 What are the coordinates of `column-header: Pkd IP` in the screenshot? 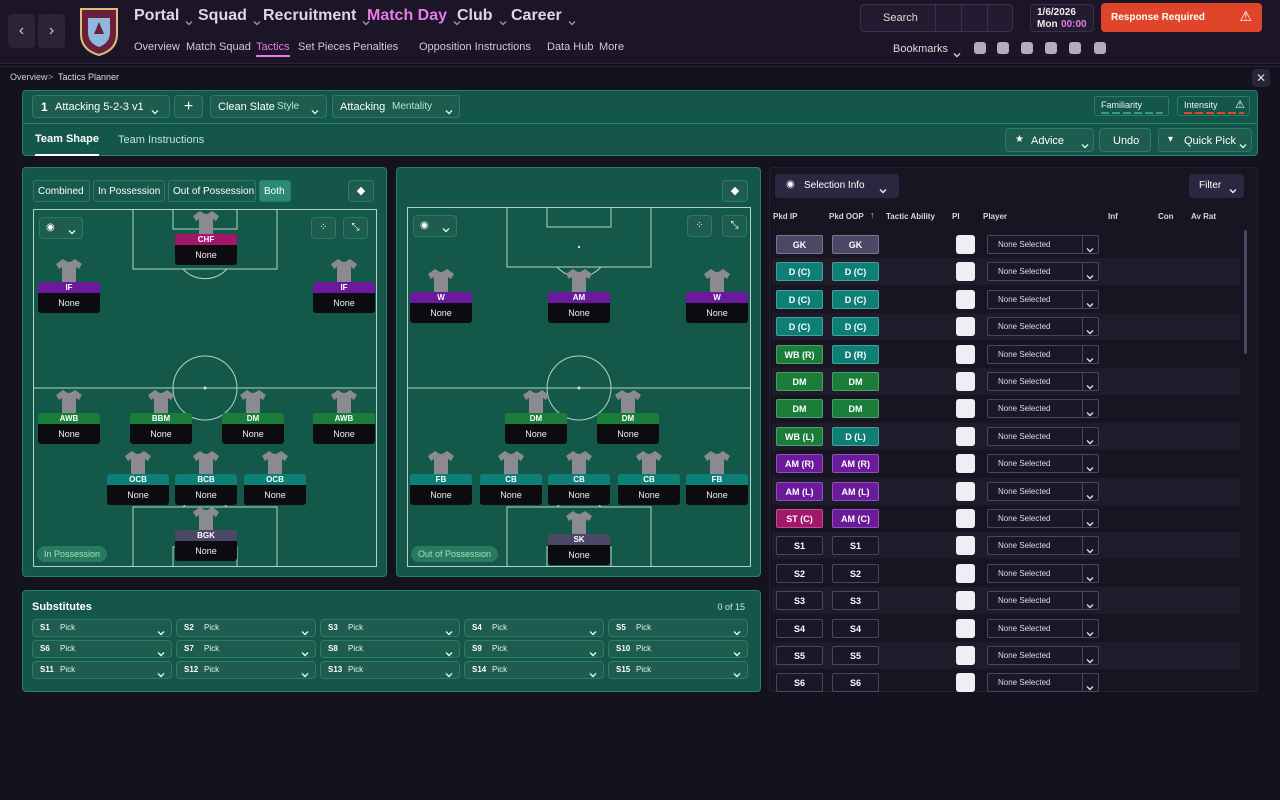 It's located at (785, 216).